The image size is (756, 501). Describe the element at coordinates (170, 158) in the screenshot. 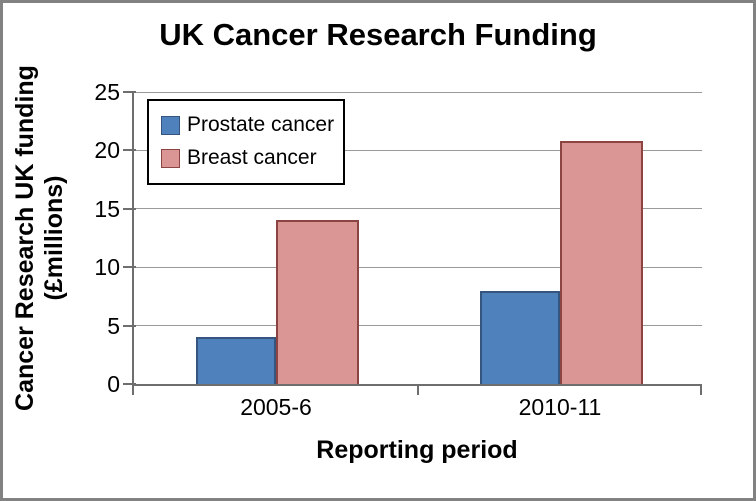

I see `legend-swatch-breast` at that location.